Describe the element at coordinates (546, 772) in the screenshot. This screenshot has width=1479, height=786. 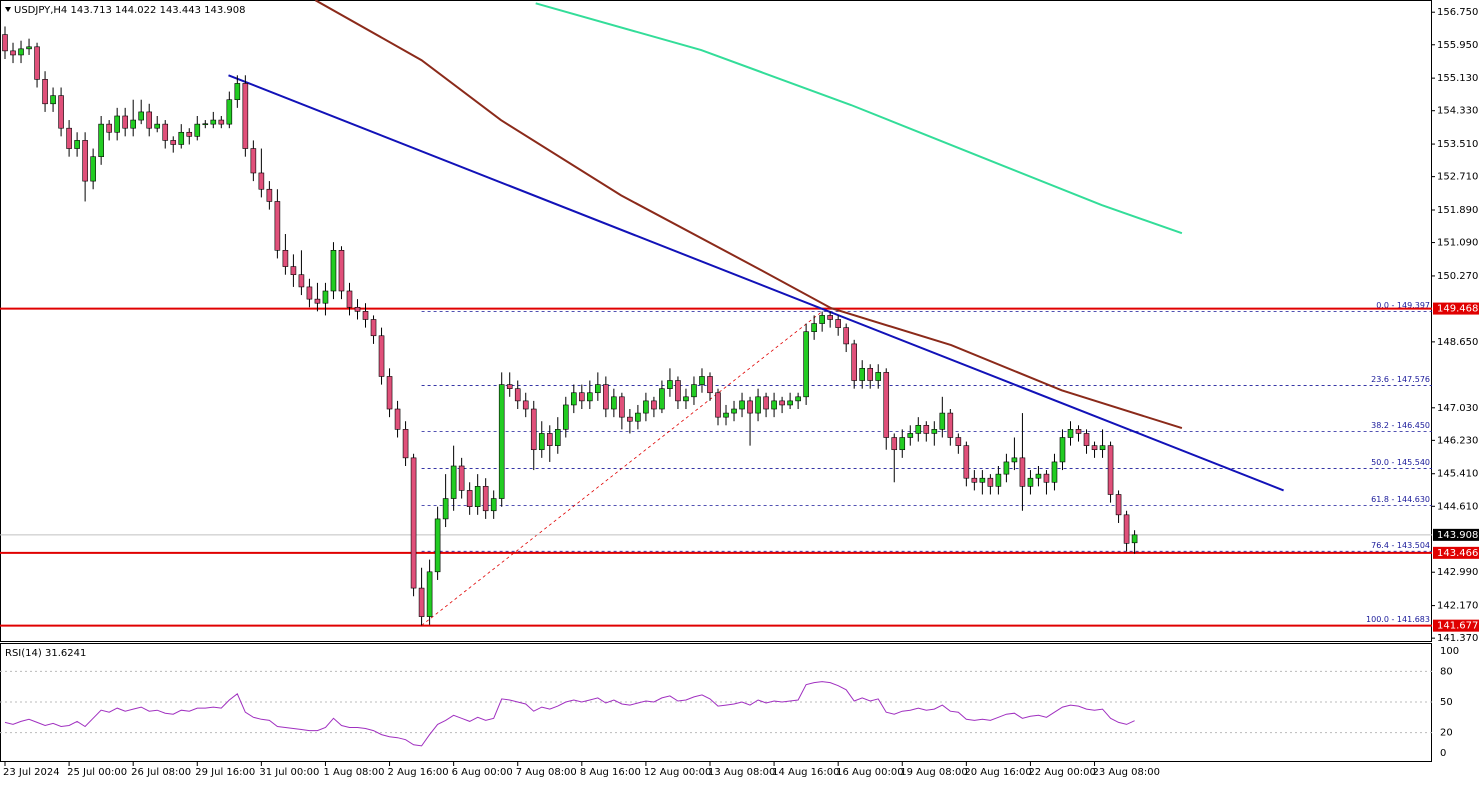
I see `x-tick-label: 7 Aug 08:00` at that location.